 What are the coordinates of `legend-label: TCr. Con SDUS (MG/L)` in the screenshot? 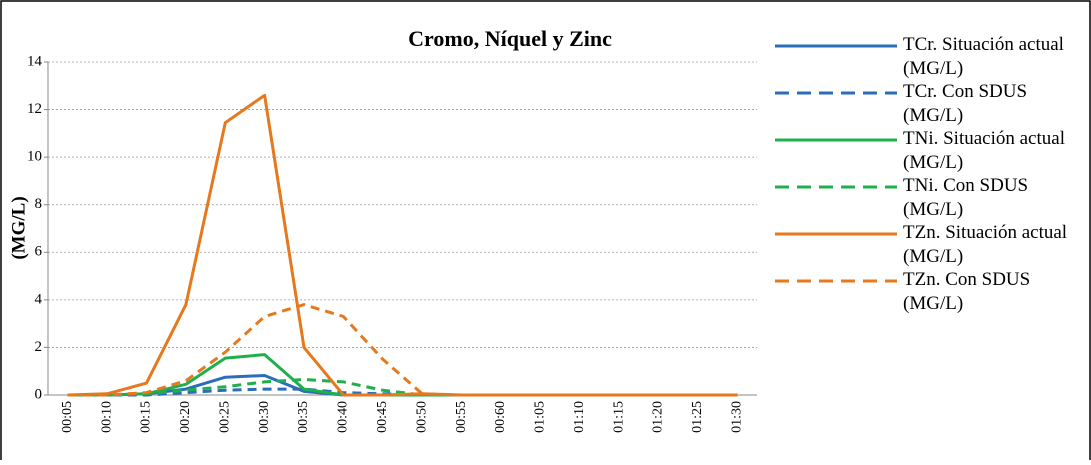 It's located at (967, 103).